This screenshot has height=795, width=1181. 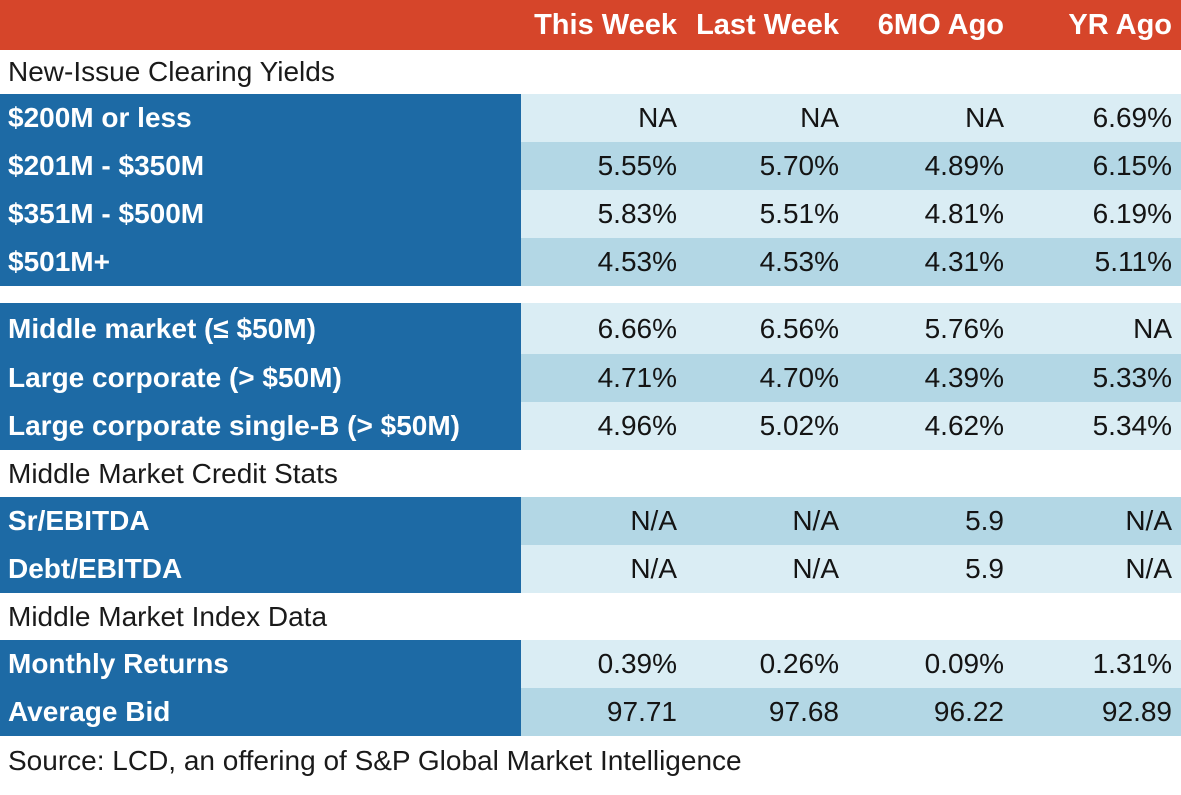 I want to click on row-label-sr-ebitda: Sr/EBITDA, so click(x=260, y=521).